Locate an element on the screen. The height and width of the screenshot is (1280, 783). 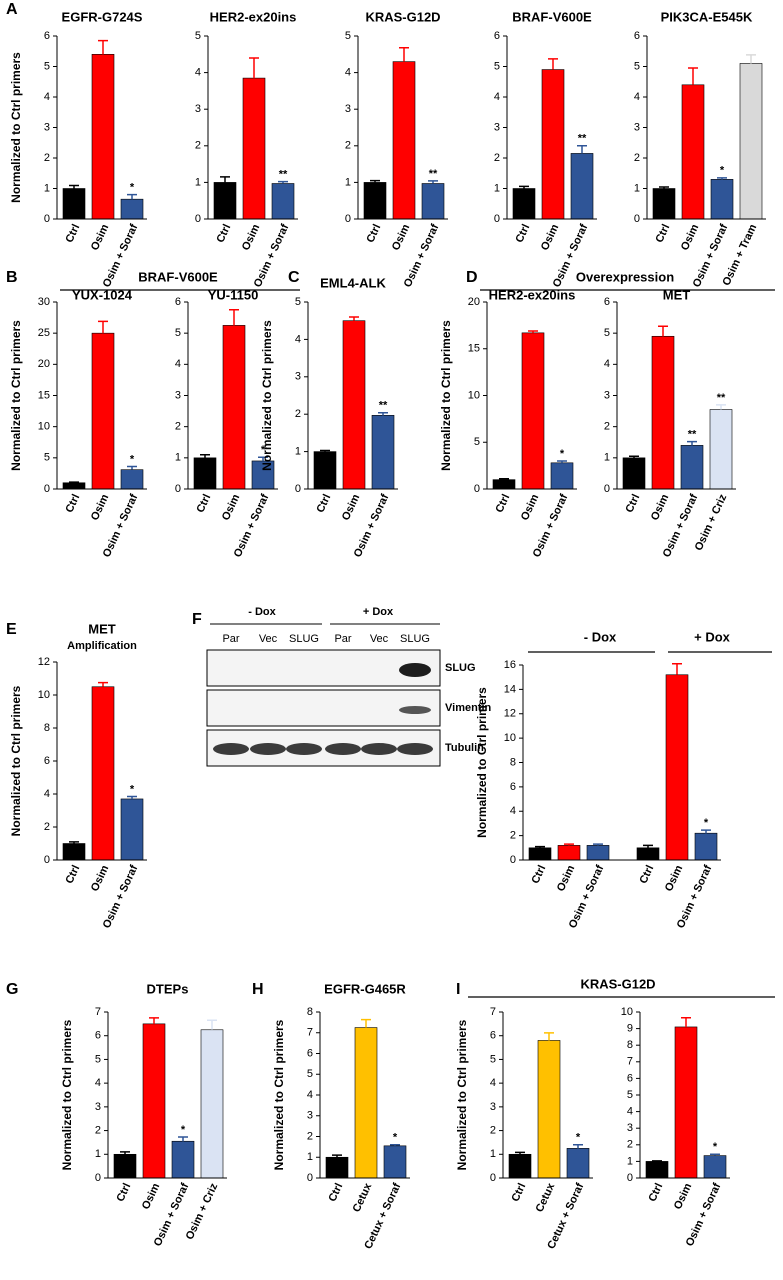
y-tick-label: 12 is located at coordinates (510, 714).